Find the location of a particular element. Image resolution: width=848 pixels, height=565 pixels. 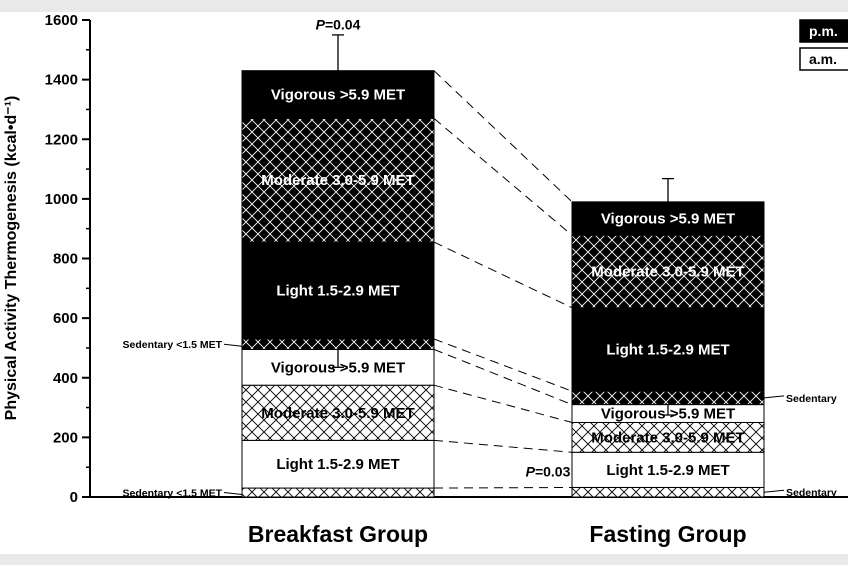

category-label: Breakfast Group is located at coordinates (338, 534).